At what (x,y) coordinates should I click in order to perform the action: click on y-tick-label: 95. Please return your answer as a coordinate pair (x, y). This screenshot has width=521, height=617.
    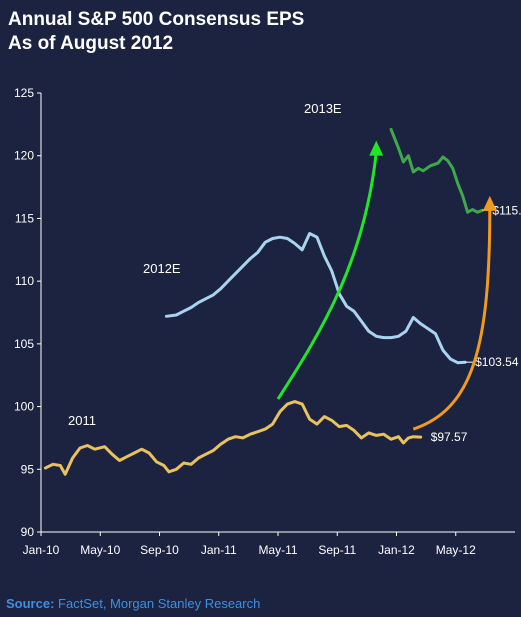
    Looking at the image, I should click on (28, 469).